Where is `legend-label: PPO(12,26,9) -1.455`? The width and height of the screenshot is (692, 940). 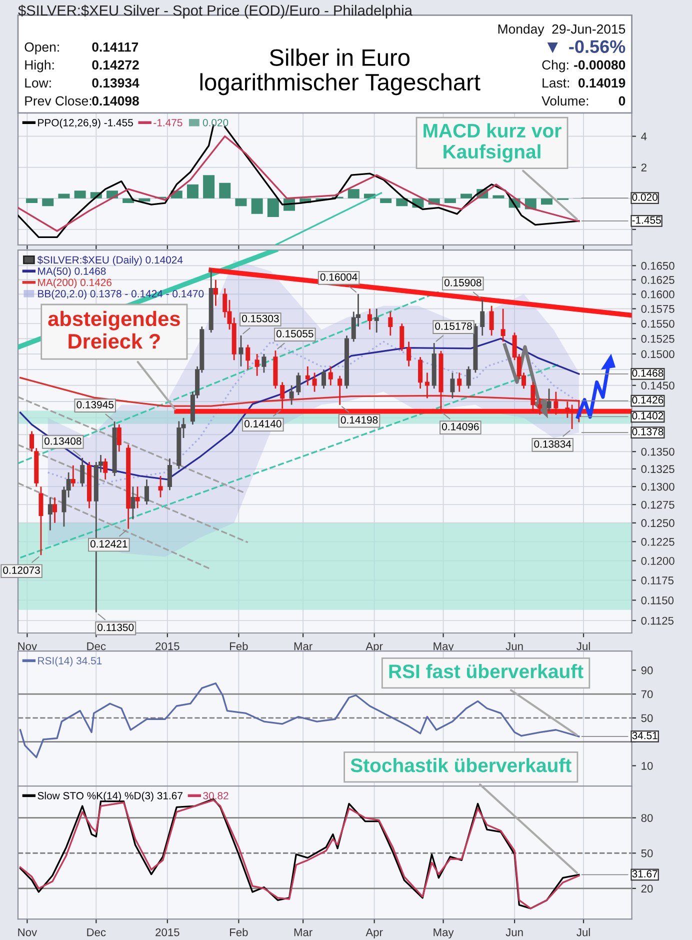
legend-label: PPO(12,26,9) -1.455 is located at coordinates (85, 123).